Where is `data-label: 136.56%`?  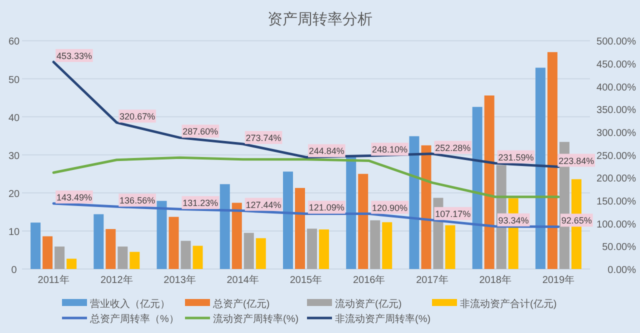 data-label: 136.56% is located at coordinates (138, 201).